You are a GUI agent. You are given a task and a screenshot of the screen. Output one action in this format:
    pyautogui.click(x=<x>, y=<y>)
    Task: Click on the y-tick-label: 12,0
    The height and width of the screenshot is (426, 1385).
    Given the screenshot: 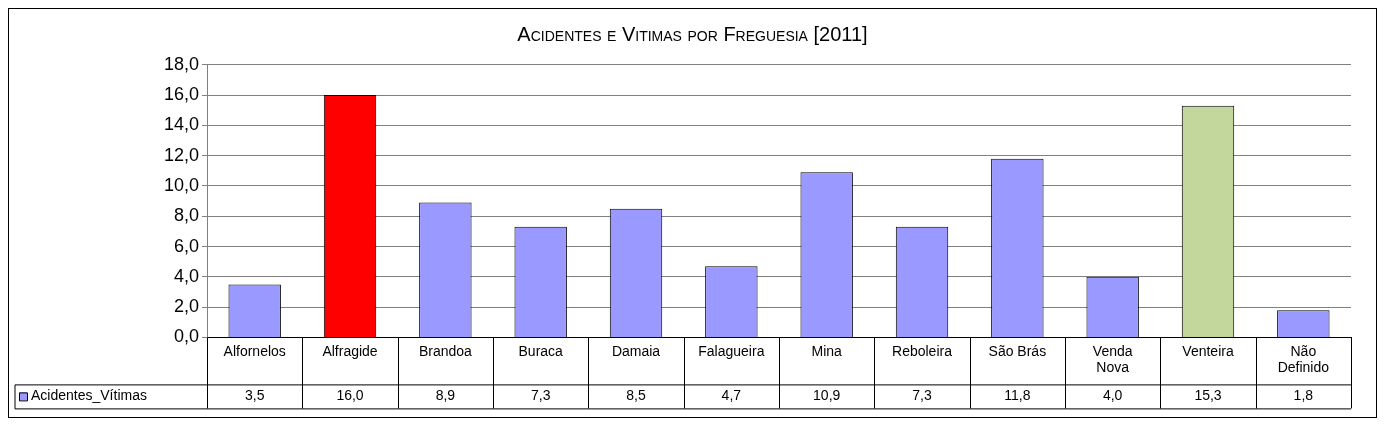 What is the action you would take?
    pyautogui.click(x=181, y=154)
    